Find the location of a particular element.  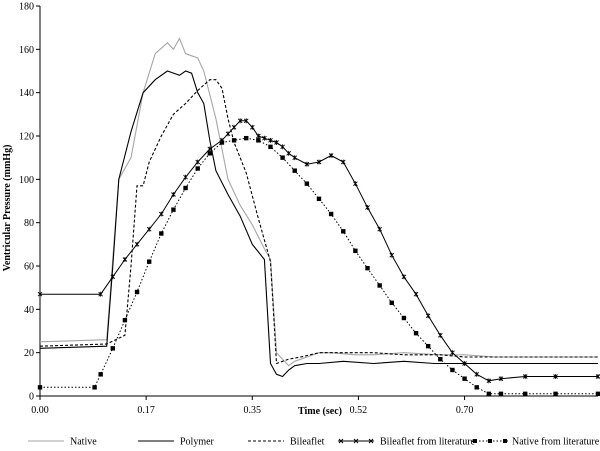

x-tick-label: 0.52 is located at coordinates (359, 410).